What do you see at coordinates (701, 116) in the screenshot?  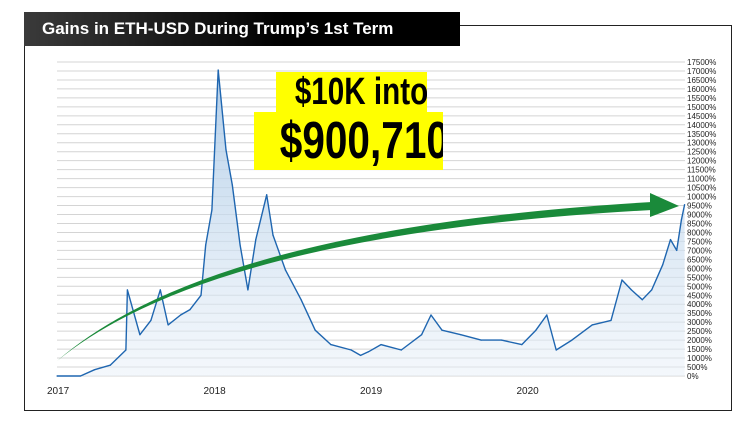 I see `y-tick-label: 14500%` at bounding box center [701, 116].